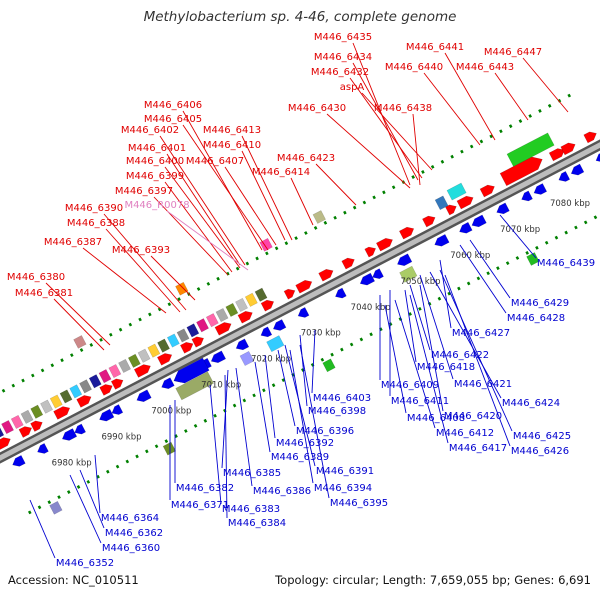 The image size is (600, 600). I want to click on forward-gene-label: M446_6440, so click(414, 67).